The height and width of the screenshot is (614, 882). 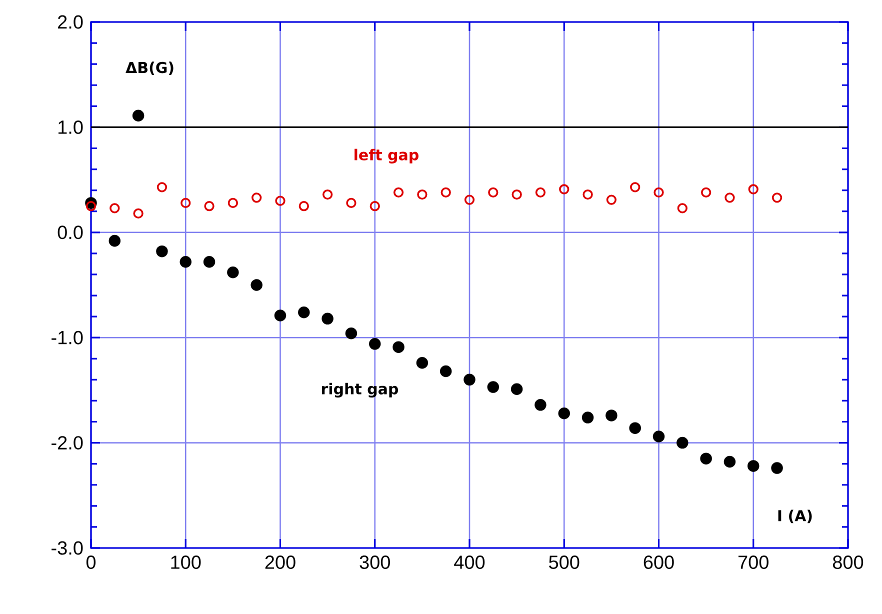 I want to click on x-tick-label: 200, so click(x=280, y=562).